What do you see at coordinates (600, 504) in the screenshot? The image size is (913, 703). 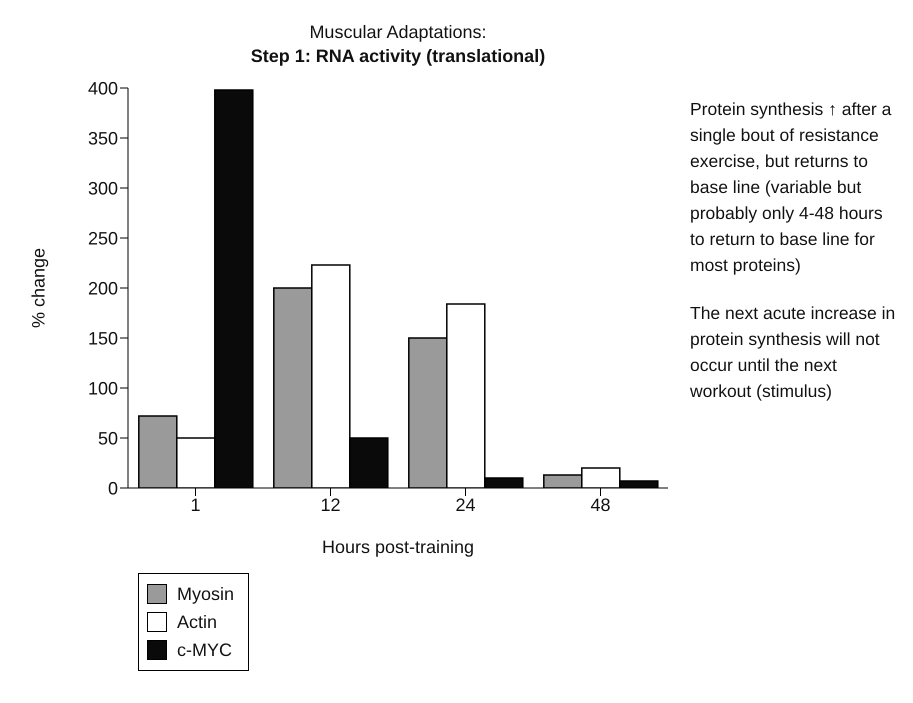 I see `x-tick-label: 48` at bounding box center [600, 504].